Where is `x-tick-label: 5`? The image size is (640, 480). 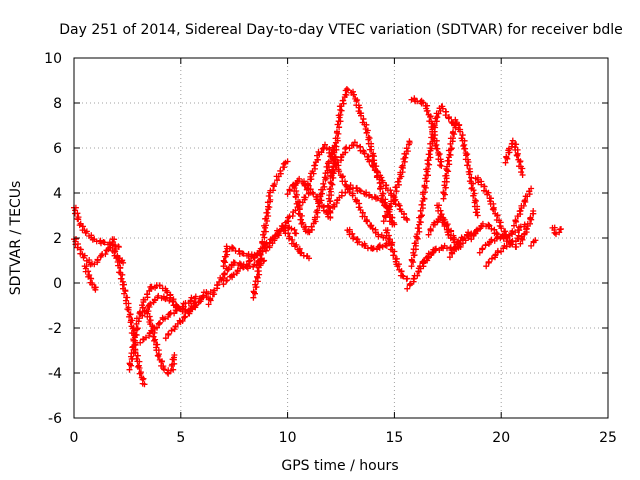
x-tick-label: 5 is located at coordinates (180, 438).